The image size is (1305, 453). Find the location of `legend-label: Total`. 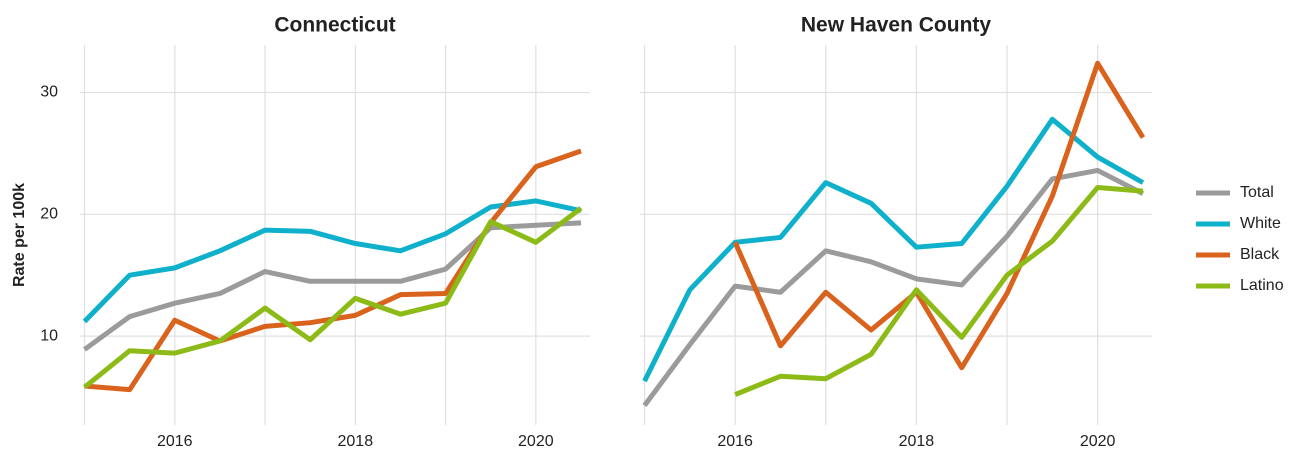

legend-label: Total is located at coordinates (1257, 192).